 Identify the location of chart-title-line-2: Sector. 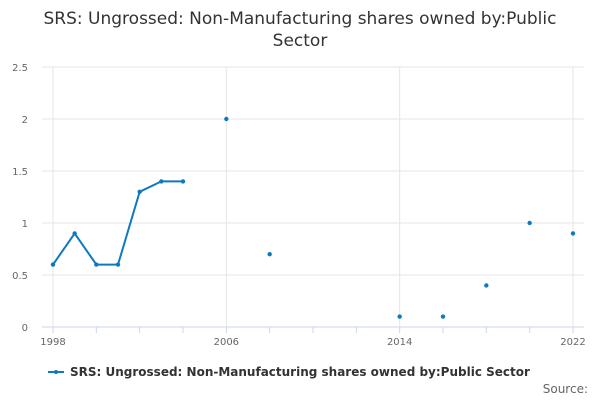
(300, 41).